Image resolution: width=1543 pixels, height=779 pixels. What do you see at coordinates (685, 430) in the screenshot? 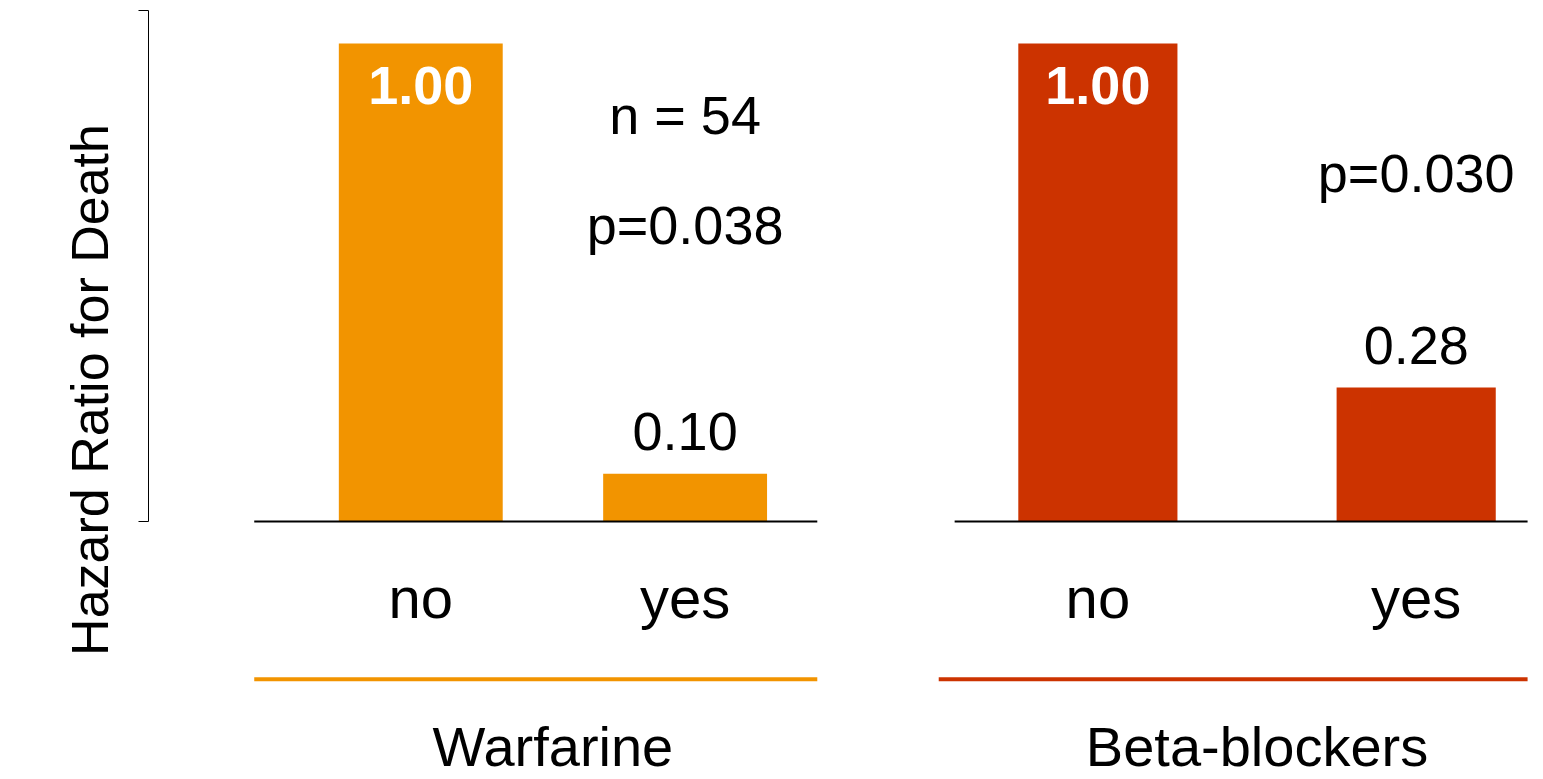
I see `data-label: 0.10` at bounding box center [685, 430].